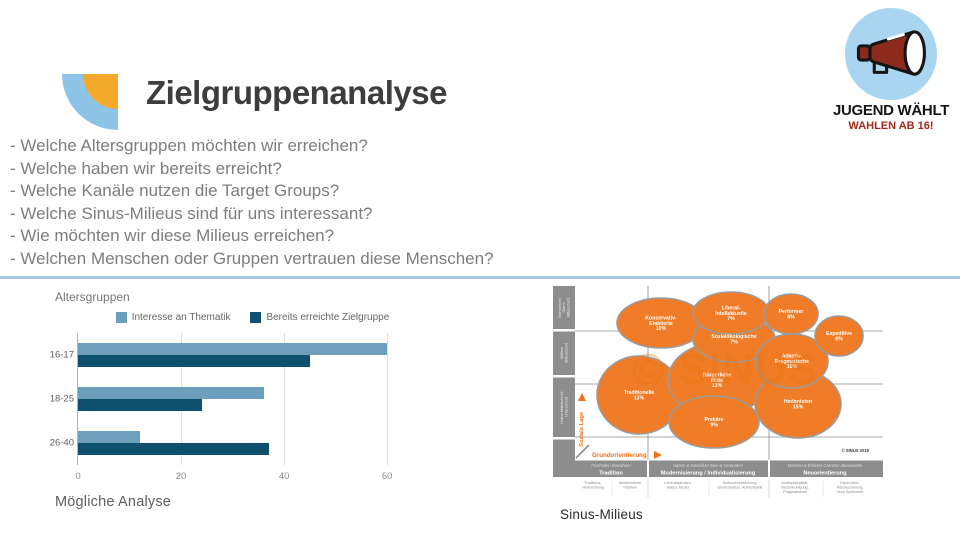 This screenshot has height=540, width=960. Describe the element at coordinates (619, 455) in the screenshot. I see `grundorientierung-label: Grundorientierung` at that location.